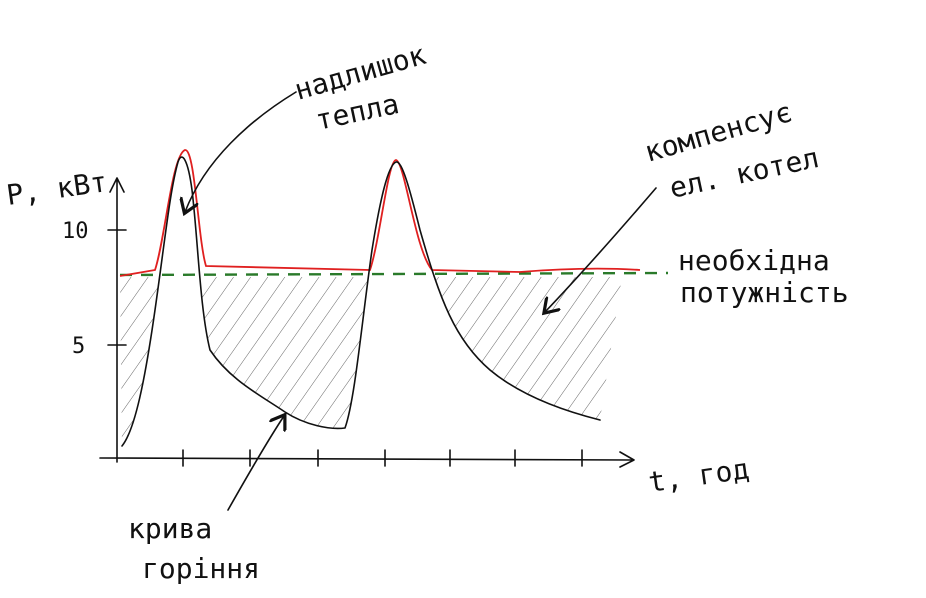  What do you see at coordinates (754, 260) in the screenshot?
I see `annotation: необхідна` at bounding box center [754, 260].